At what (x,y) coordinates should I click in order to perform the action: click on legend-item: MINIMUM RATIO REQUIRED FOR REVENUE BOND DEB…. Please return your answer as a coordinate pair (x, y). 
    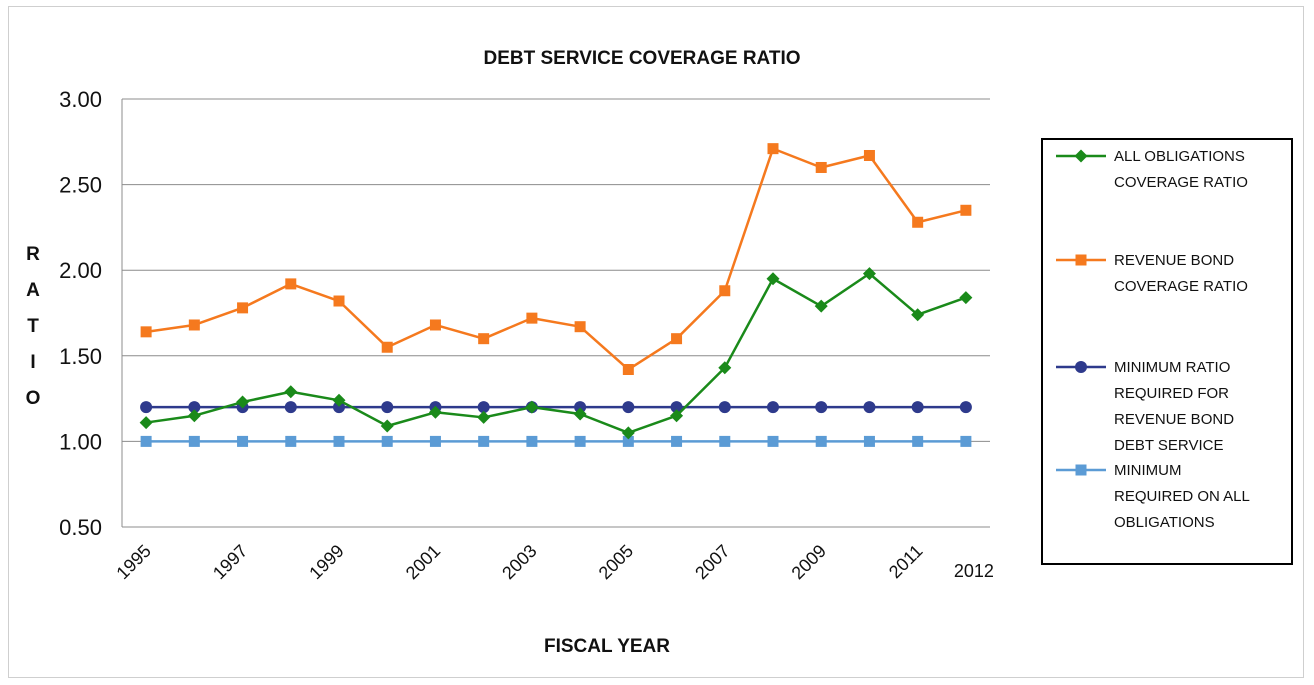
    Looking at the image, I should click on (1145, 406).